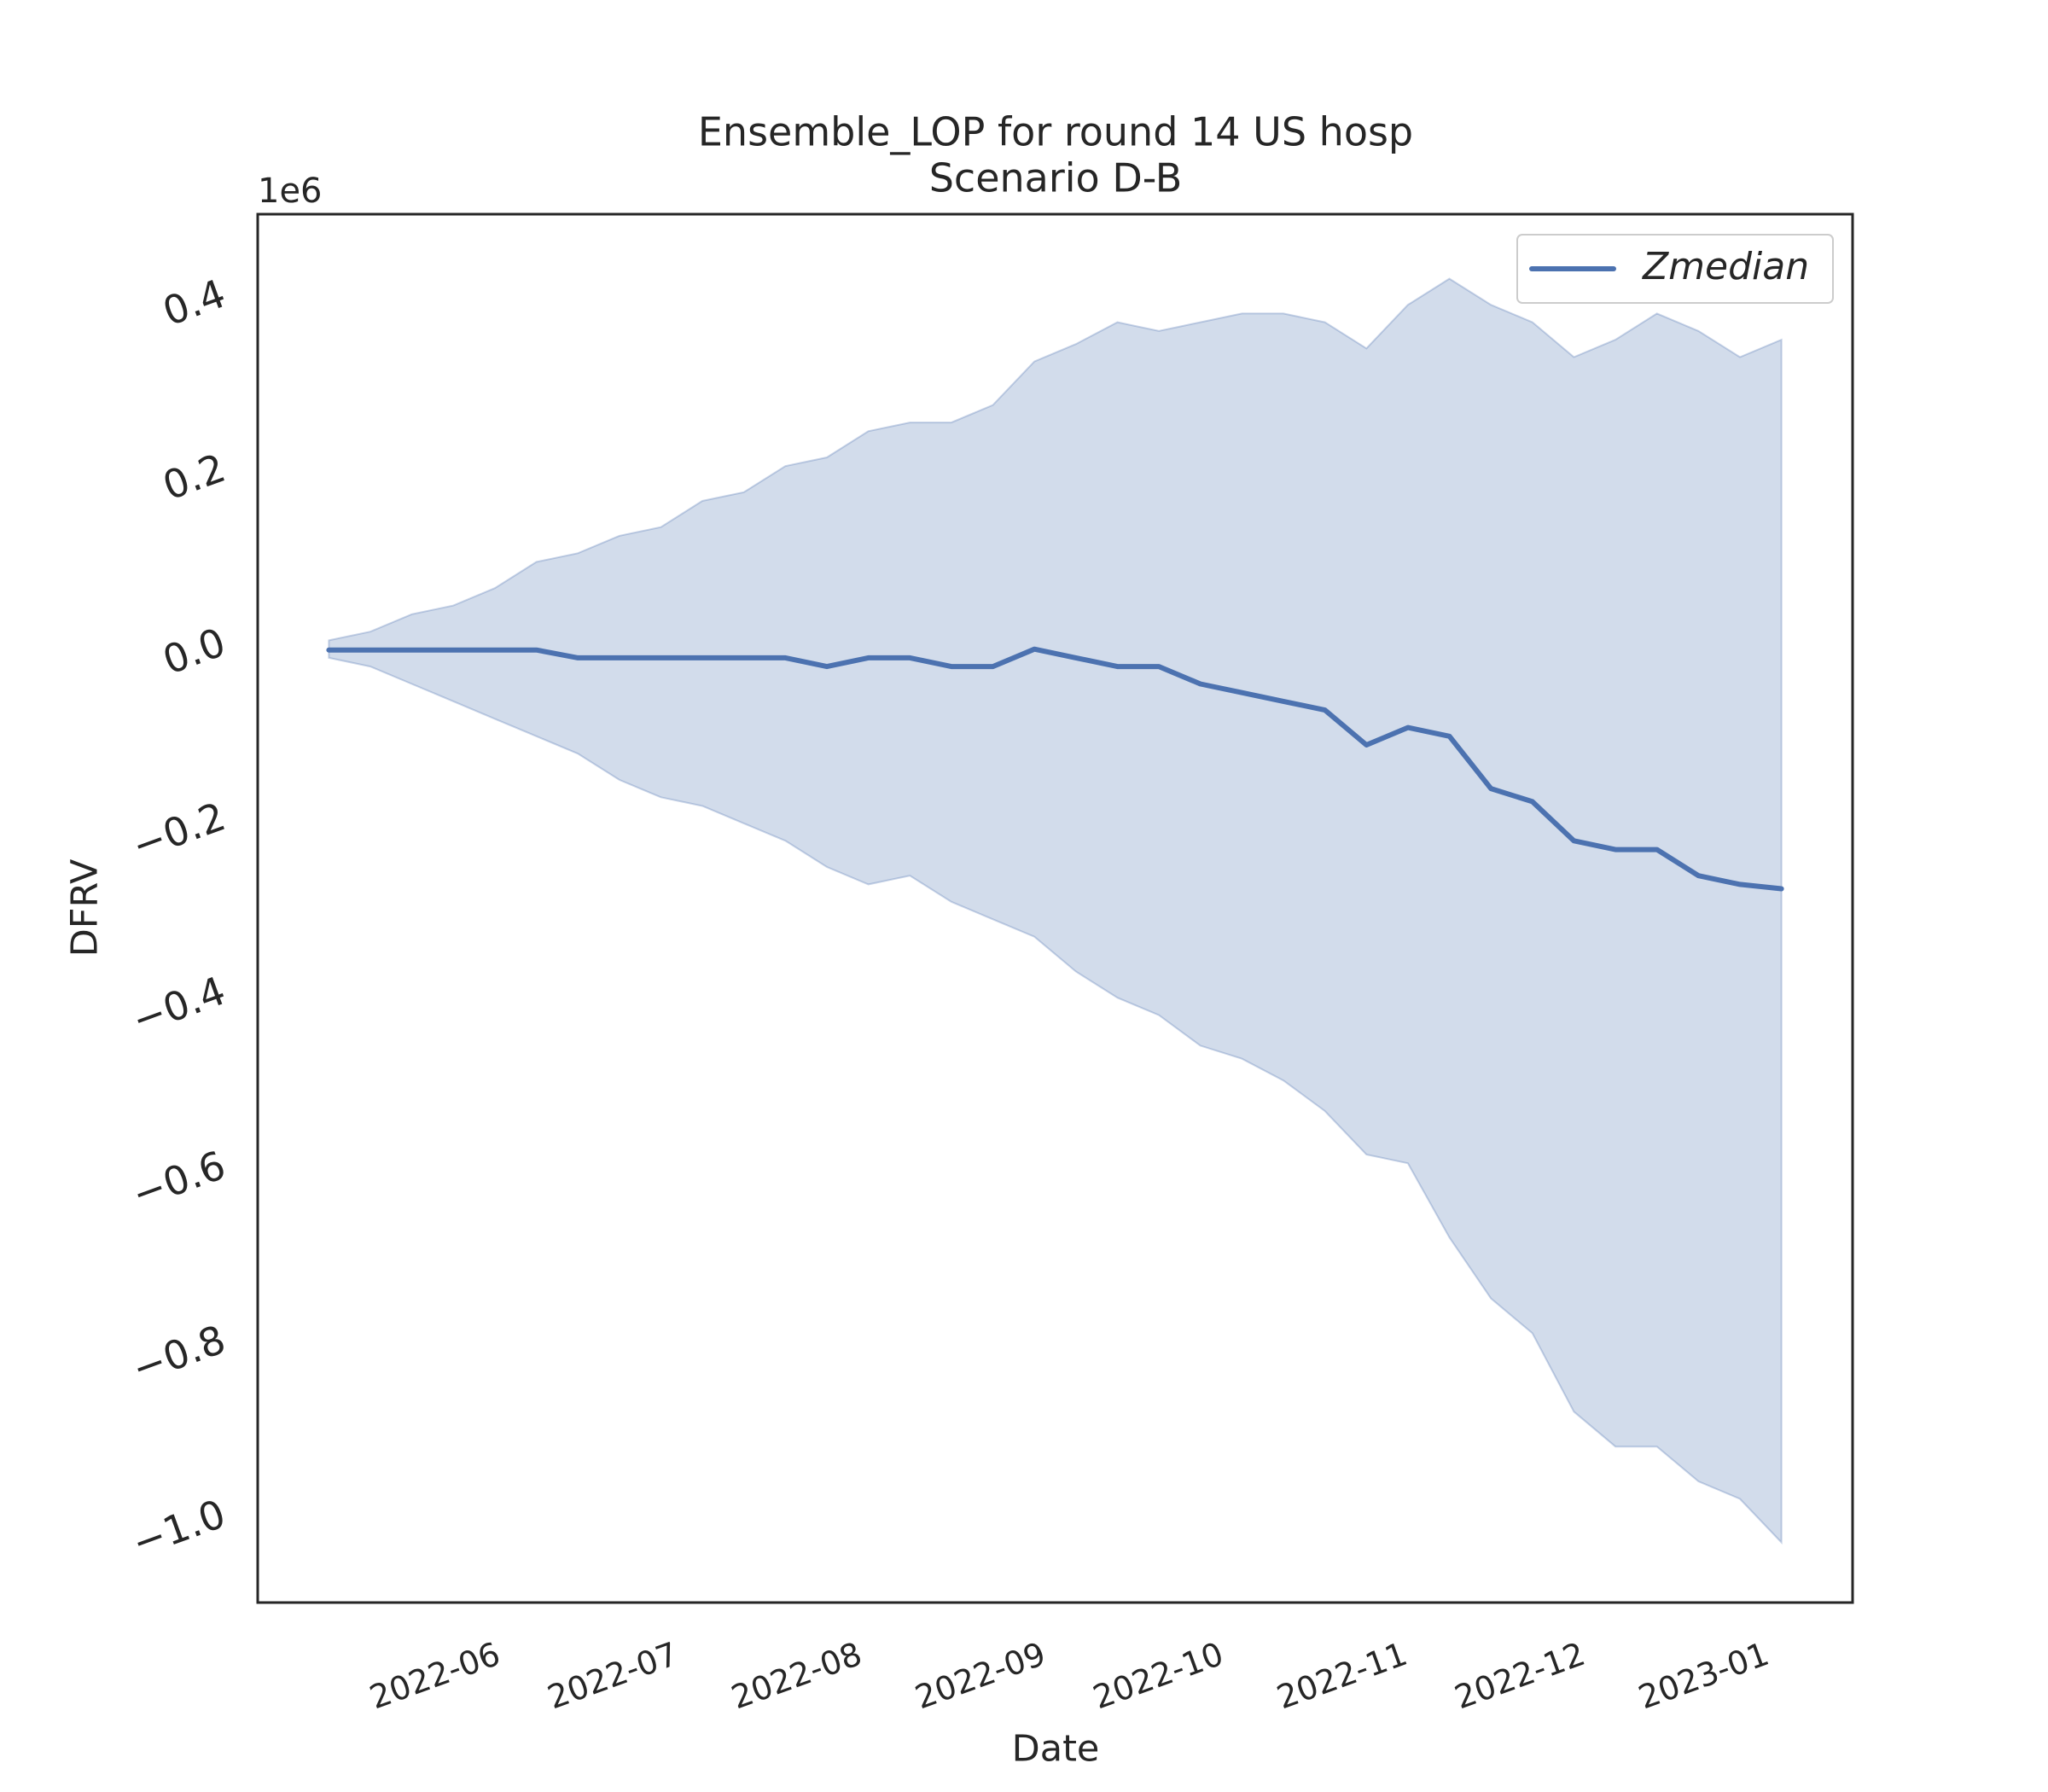 This screenshot has width=2048, height=1792. Describe the element at coordinates (1055, 132) in the screenshot. I see `chart-title: Ensemble_LOP for round 14 US hosp` at that location.